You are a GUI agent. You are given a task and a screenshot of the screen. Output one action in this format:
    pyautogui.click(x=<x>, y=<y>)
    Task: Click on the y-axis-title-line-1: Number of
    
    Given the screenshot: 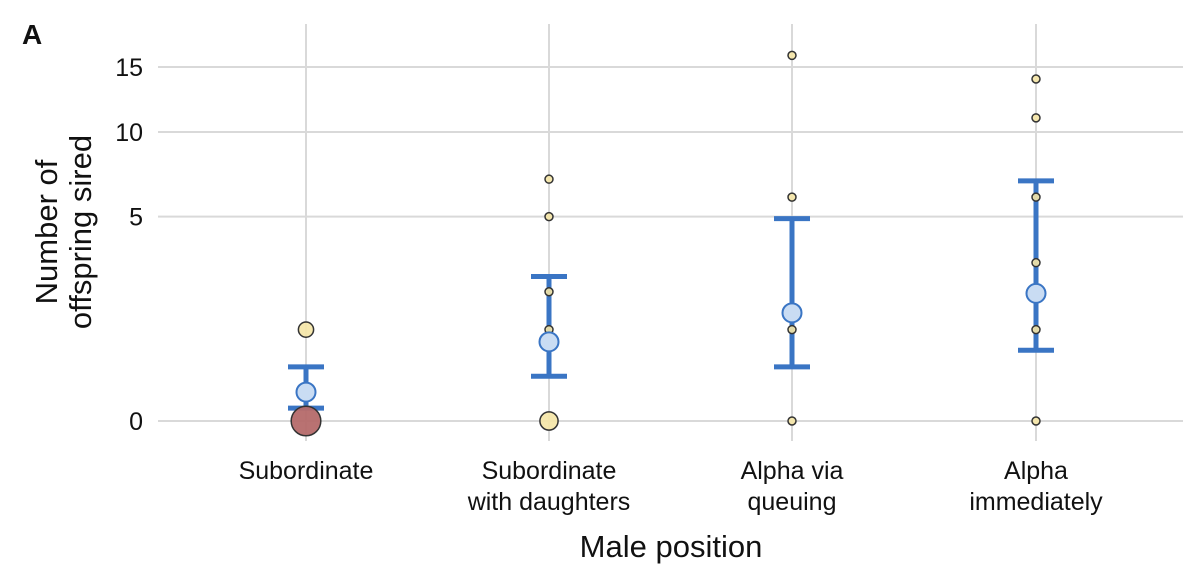 What is the action you would take?
    pyautogui.click(x=46, y=231)
    